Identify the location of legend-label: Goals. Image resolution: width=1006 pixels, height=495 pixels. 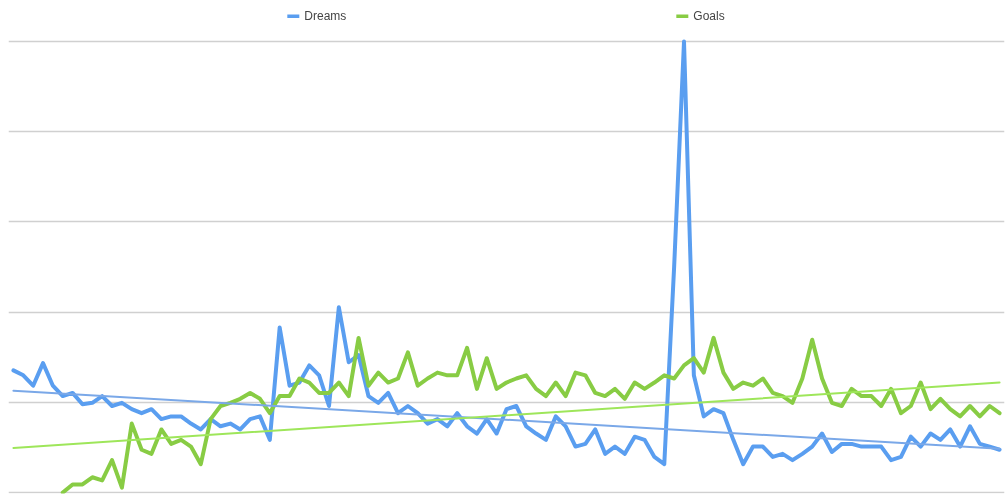
(709, 16).